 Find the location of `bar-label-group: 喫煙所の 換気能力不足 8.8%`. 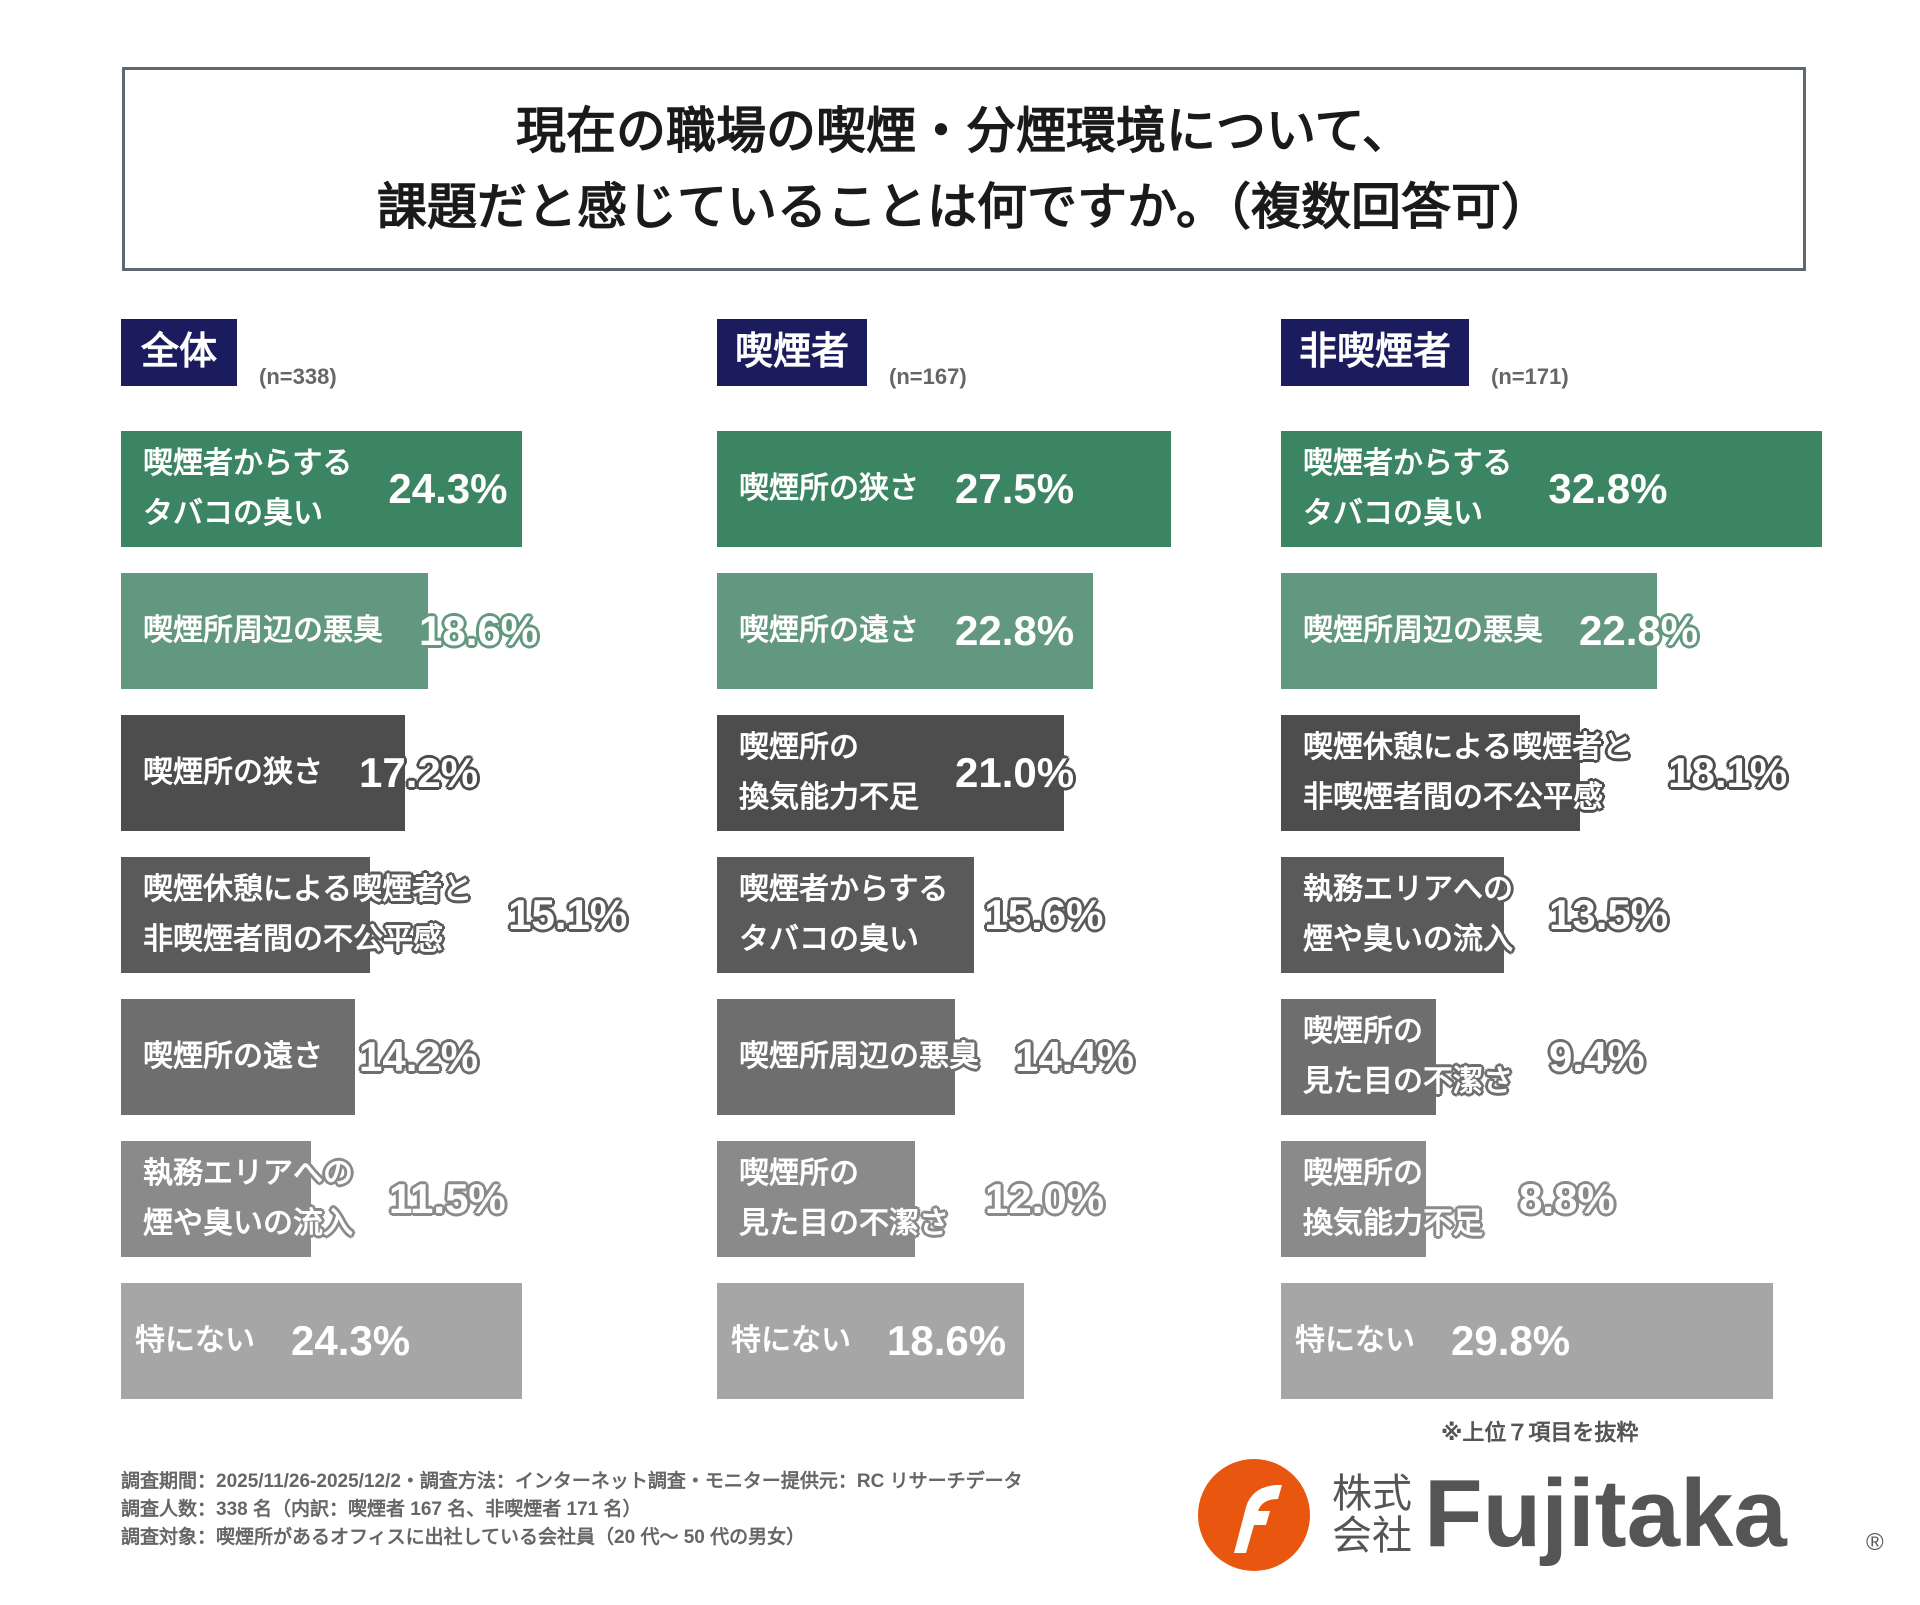

bar-label-group: 喫煙所の 換気能力不足 8.8% is located at coordinates (1561, 1199).